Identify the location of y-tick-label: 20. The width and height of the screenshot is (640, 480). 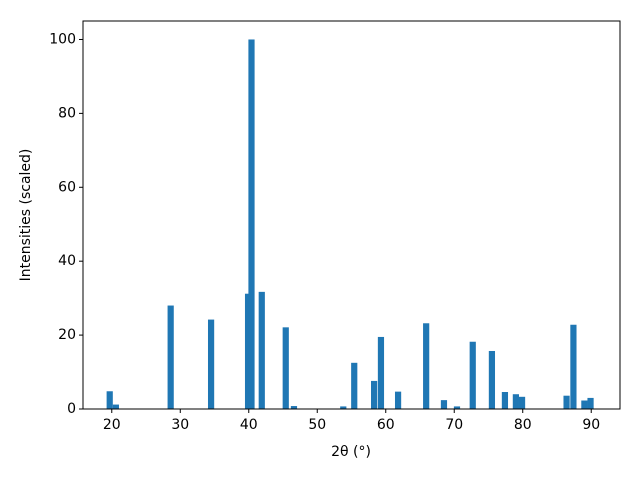
(67, 335).